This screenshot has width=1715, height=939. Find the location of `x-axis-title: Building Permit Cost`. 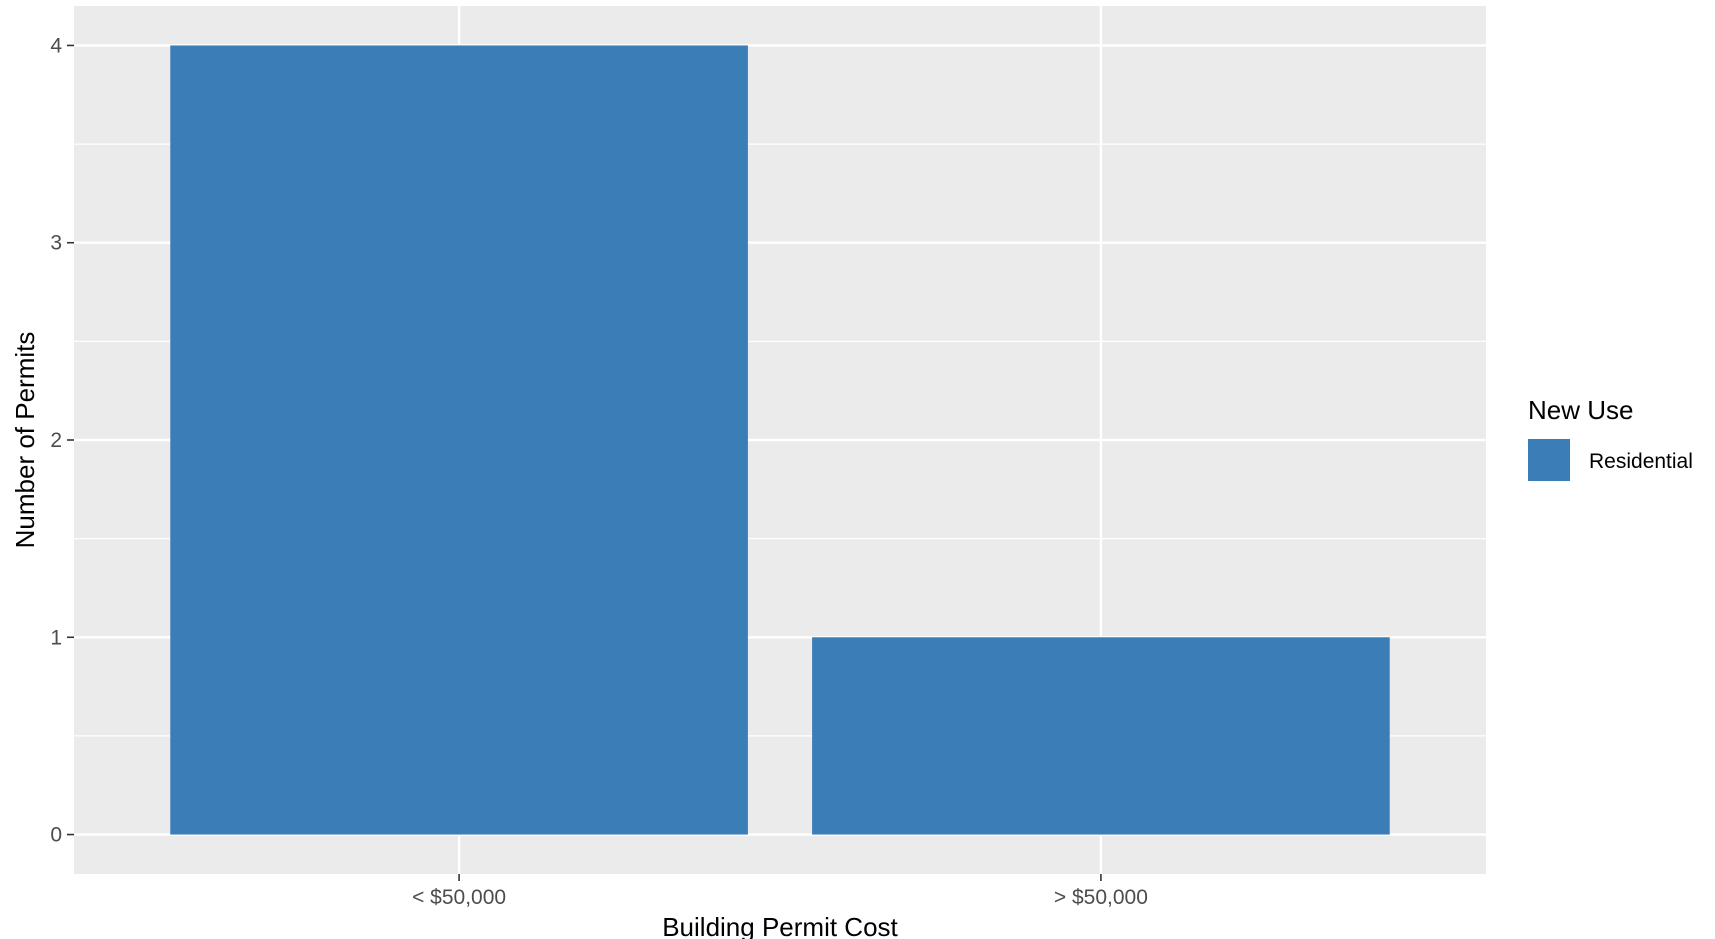

x-axis-title: Building Permit Cost is located at coordinates (780, 925).